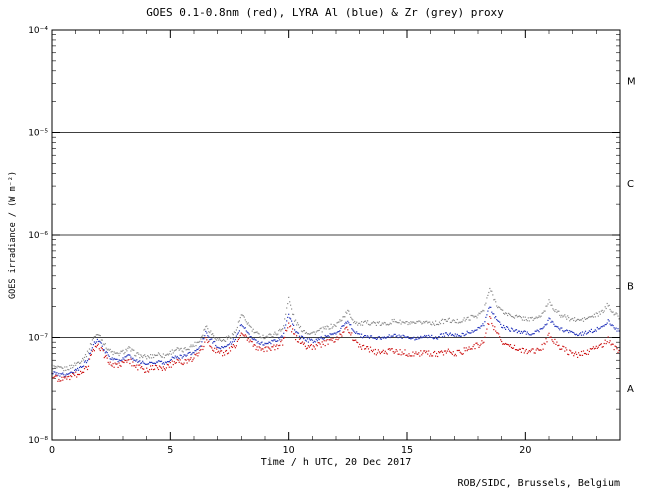 This screenshot has height=500, width=650. What do you see at coordinates (335, 349) in the screenshot?
I see `series-goes-0-1-0-8nm` at bounding box center [335, 349].